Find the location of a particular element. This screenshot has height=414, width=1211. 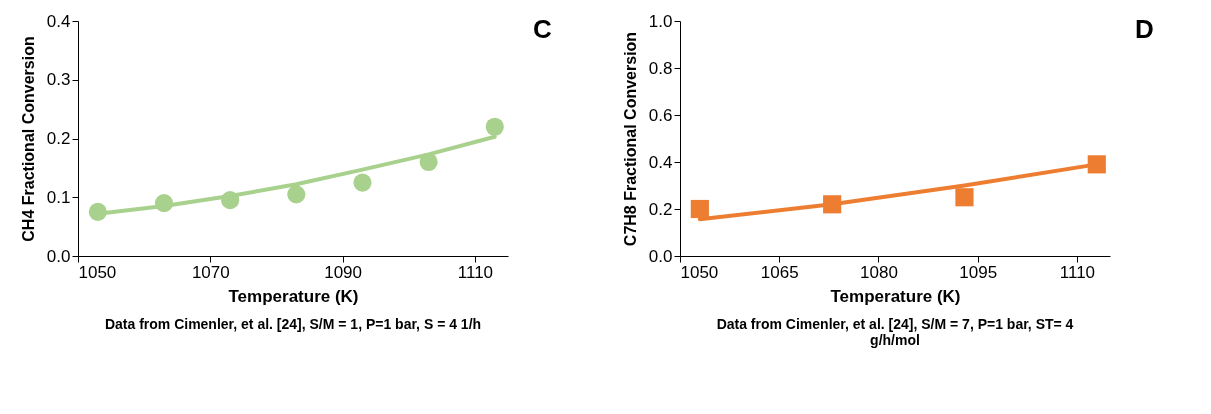

y-tick-label: 0.8 is located at coordinates (660, 68).